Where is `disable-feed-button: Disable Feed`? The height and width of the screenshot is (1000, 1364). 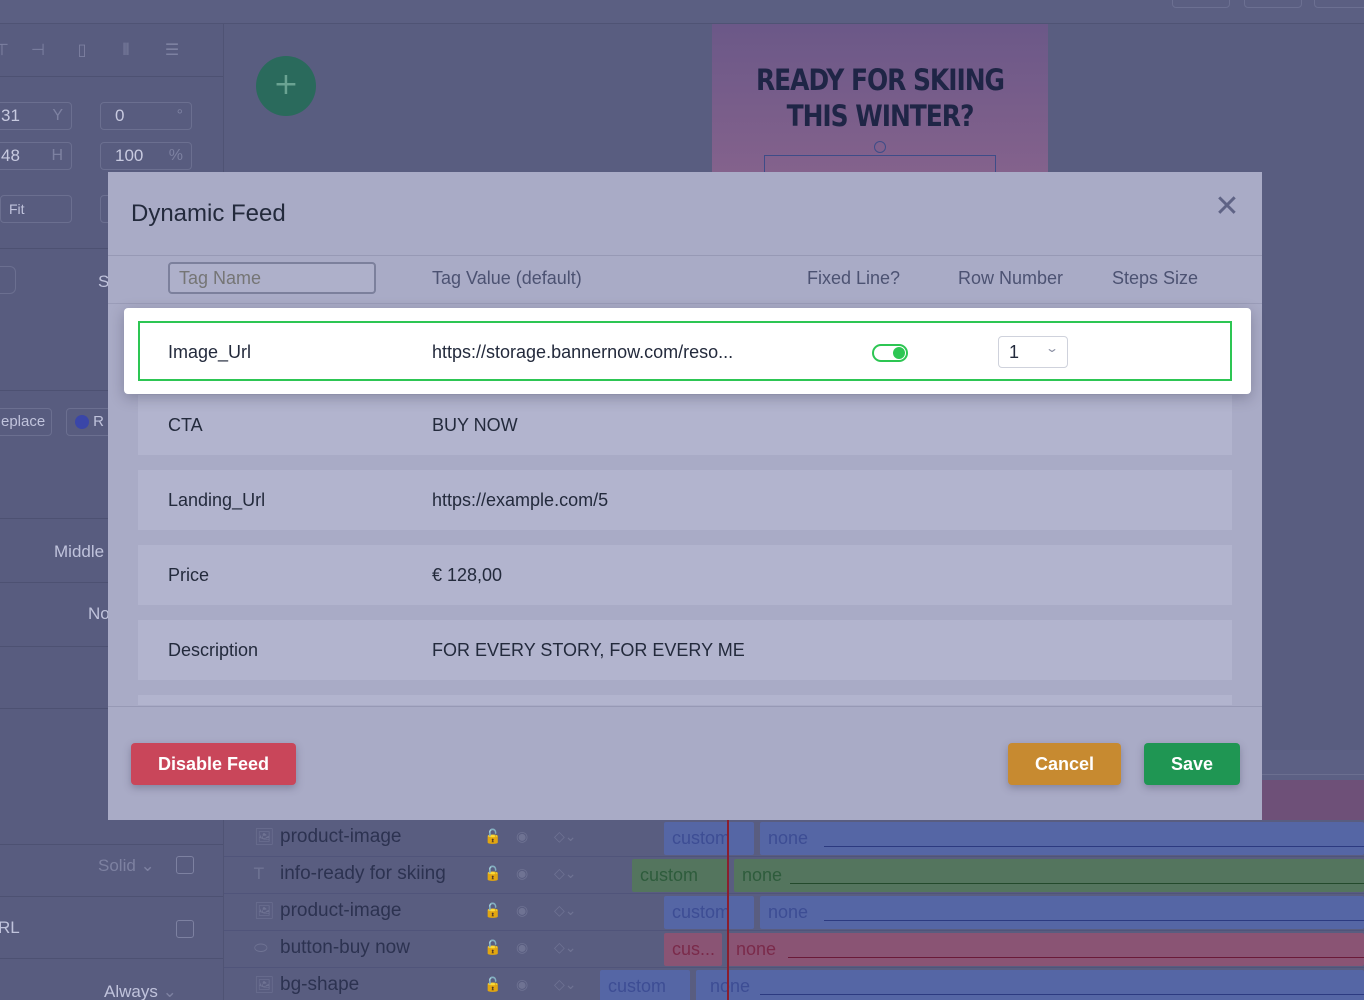 disable-feed-button: Disable Feed is located at coordinates (213, 764).